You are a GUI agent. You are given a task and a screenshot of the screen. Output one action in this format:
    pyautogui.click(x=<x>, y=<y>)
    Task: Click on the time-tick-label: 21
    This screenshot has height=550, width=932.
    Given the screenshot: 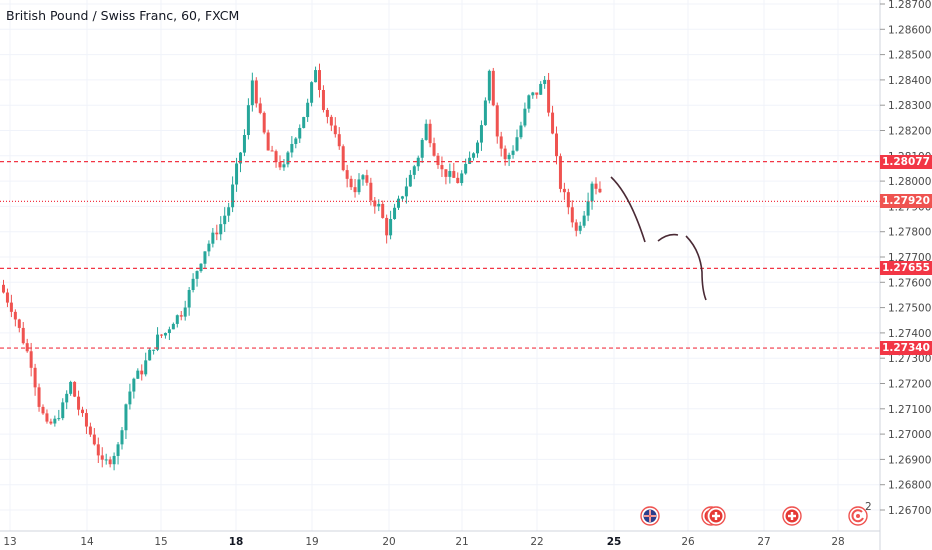 What is the action you would take?
    pyautogui.click(x=461, y=542)
    